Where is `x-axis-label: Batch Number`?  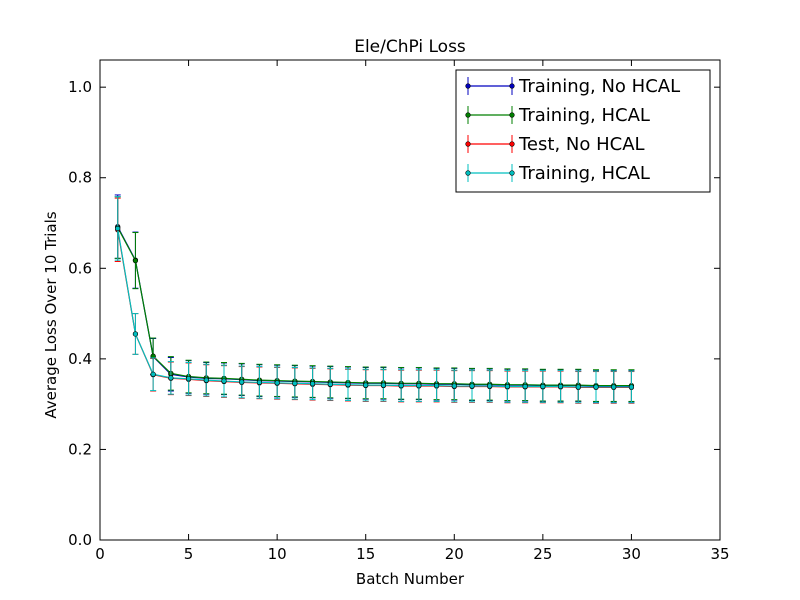 x-axis-label: Batch Number is located at coordinates (410, 579).